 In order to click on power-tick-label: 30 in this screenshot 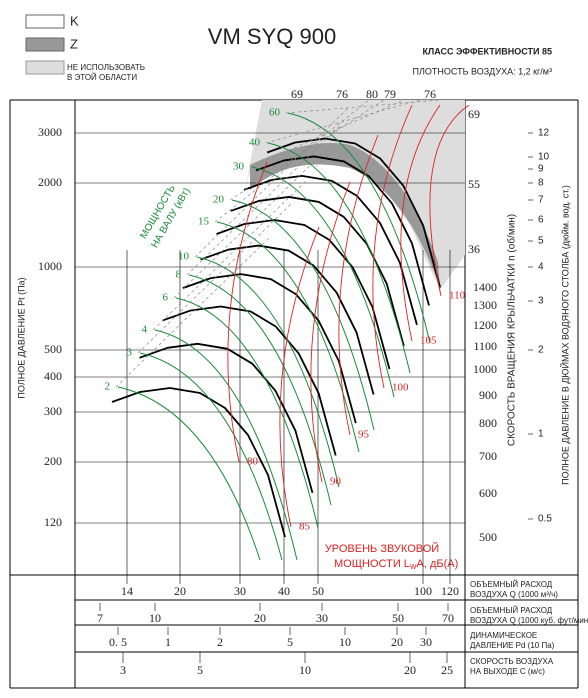, I will do `click(239, 167)`.